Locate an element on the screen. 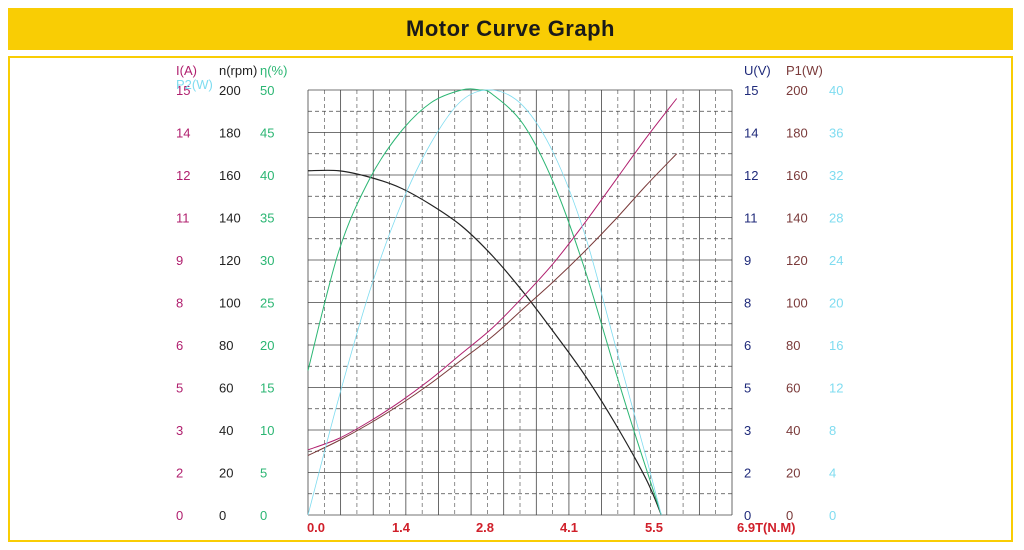 This screenshot has height=550, width=1024. speed-tick-label: 0 is located at coordinates (222, 515).